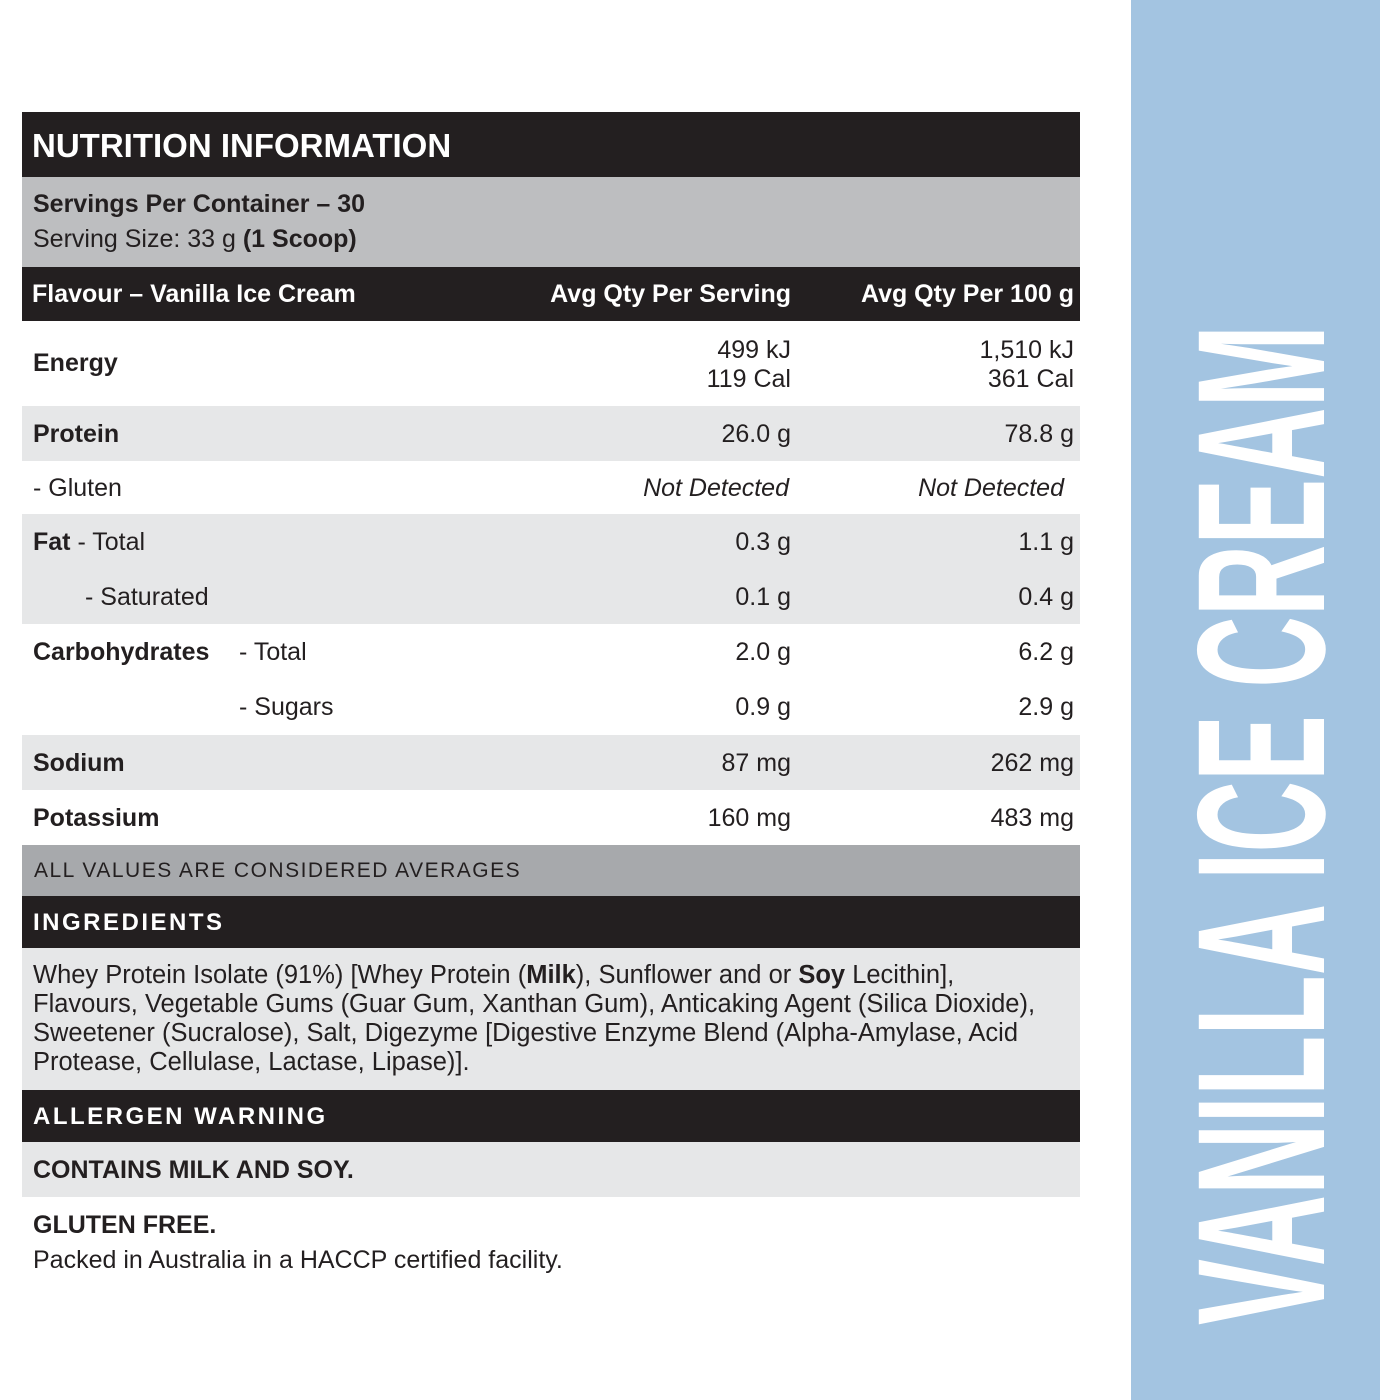 The width and height of the screenshot is (1400, 1400). I want to click on value: 6.2 g, so click(1046, 652).